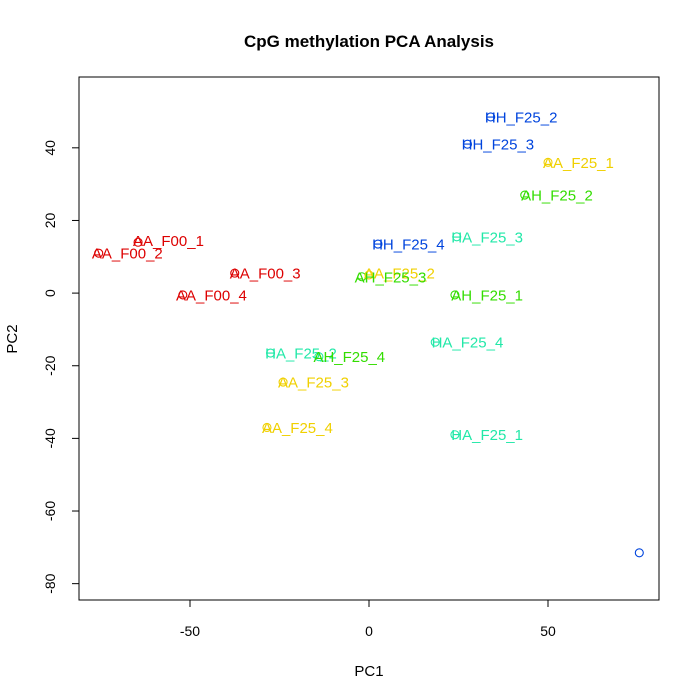  What do you see at coordinates (368, 671) in the screenshot?
I see `x-axis-label: PC1` at bounding box center [368, 671].